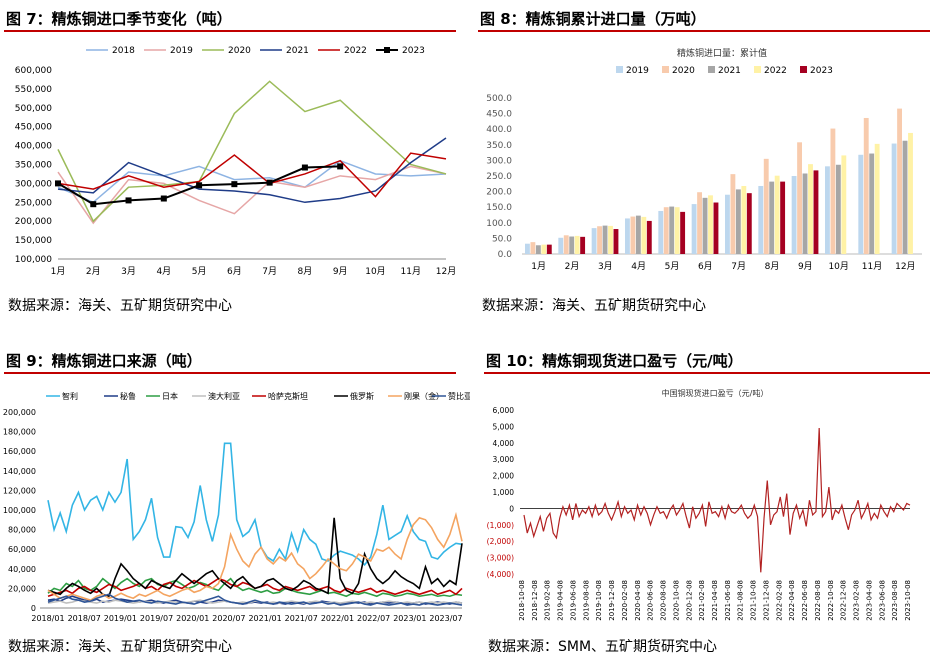  Describe the element at coordinates (337, 618) in the screenshot. I see `x-tick-label: 2022/01` at that location.